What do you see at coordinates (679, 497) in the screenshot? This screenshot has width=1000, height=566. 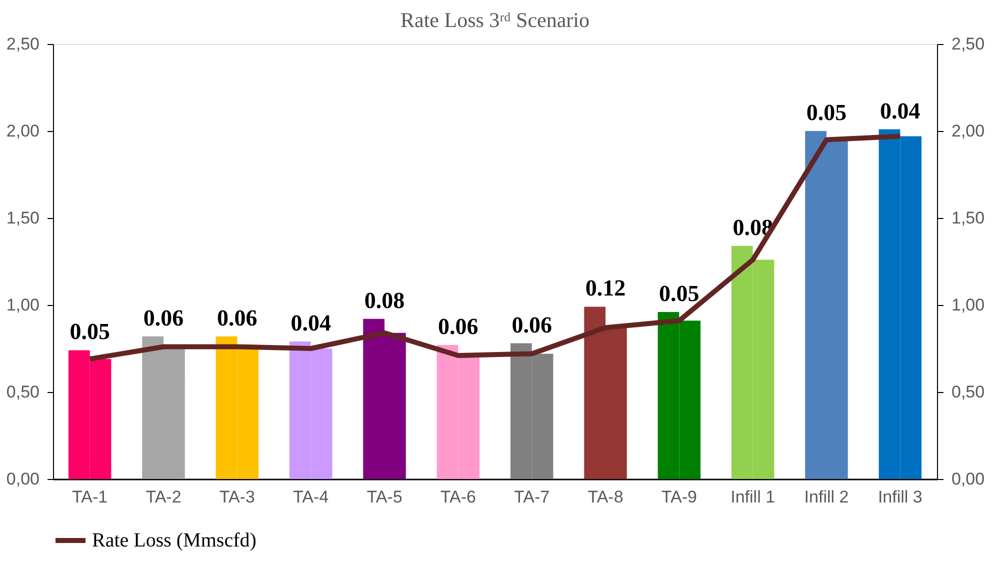 I see `x-tick-label: TA-9` at bounding box center [679, 497].